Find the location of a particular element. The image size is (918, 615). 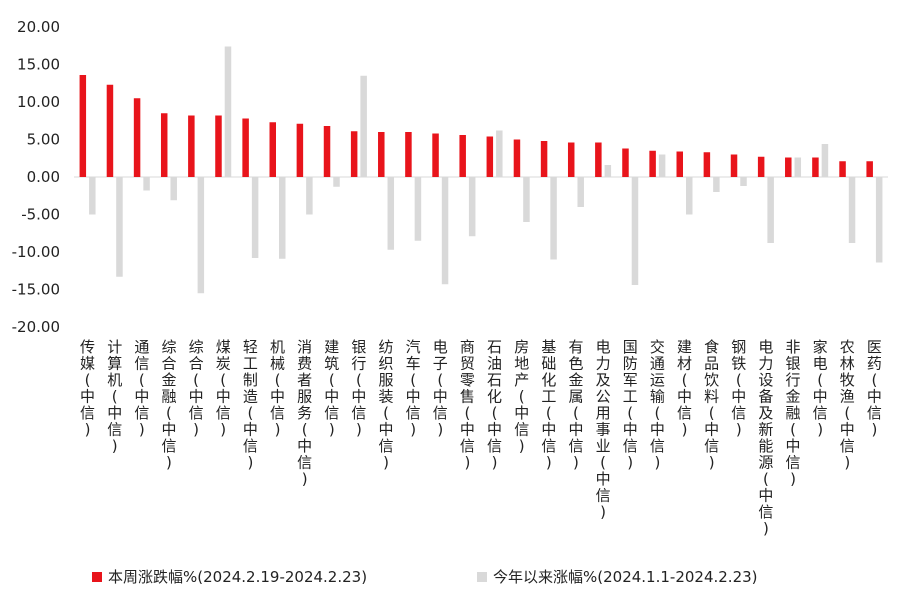

x-category-label: 农林牧渔(中信) is located at coordinates (847, 405).